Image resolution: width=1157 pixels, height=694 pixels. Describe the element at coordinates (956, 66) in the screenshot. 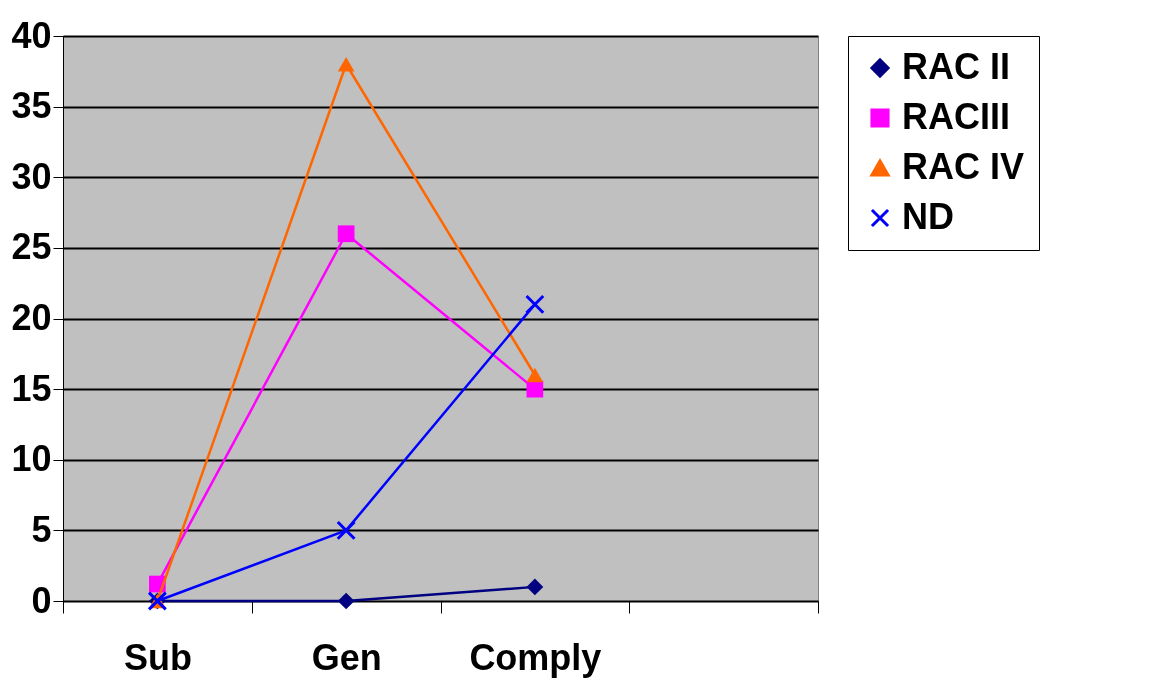

I see `legend-label: RAC II` at that location.